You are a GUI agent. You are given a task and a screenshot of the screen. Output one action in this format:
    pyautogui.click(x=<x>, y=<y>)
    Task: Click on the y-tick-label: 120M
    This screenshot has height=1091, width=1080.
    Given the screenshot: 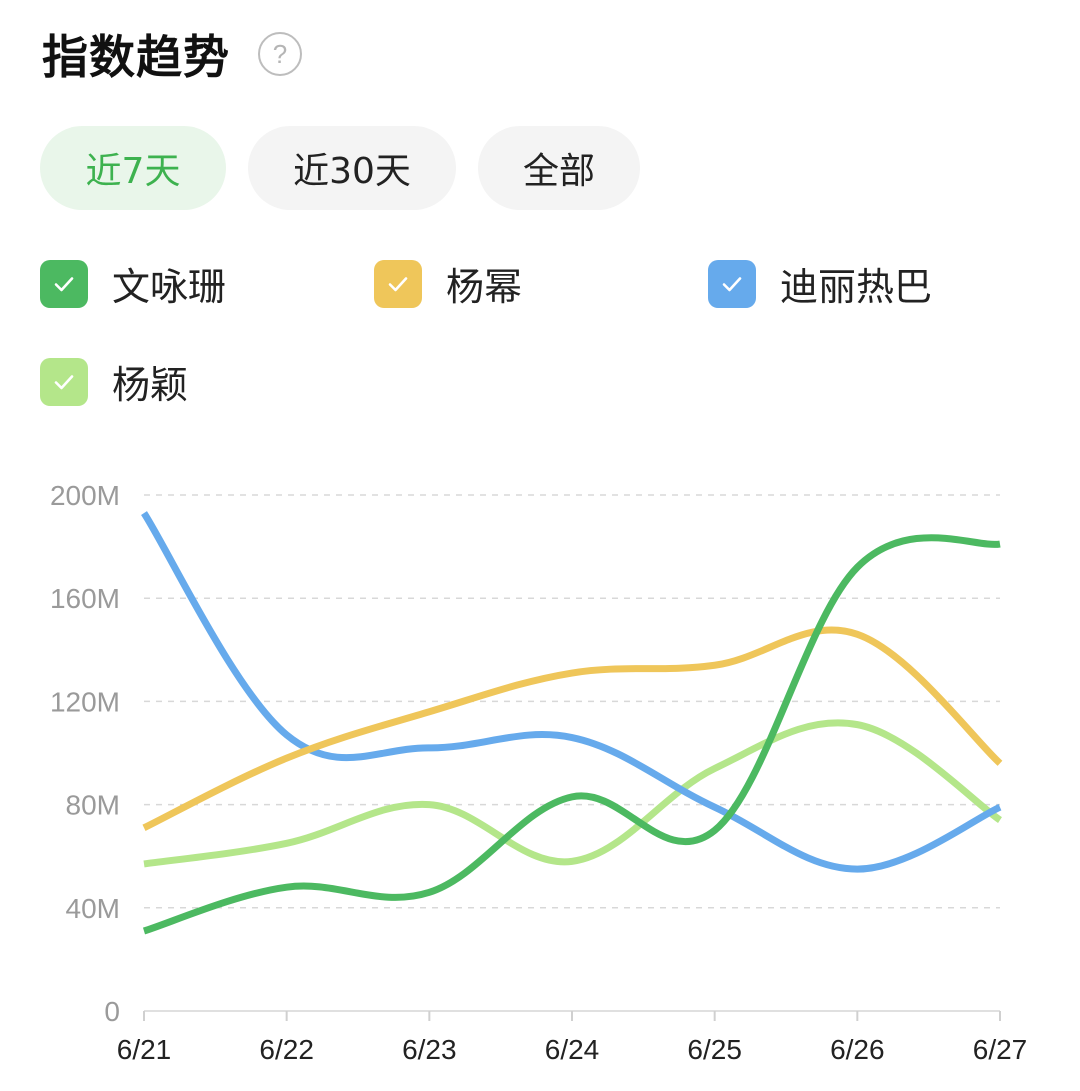 What is the action you would take?
    pyautogui.click(x=85, y=701)
    